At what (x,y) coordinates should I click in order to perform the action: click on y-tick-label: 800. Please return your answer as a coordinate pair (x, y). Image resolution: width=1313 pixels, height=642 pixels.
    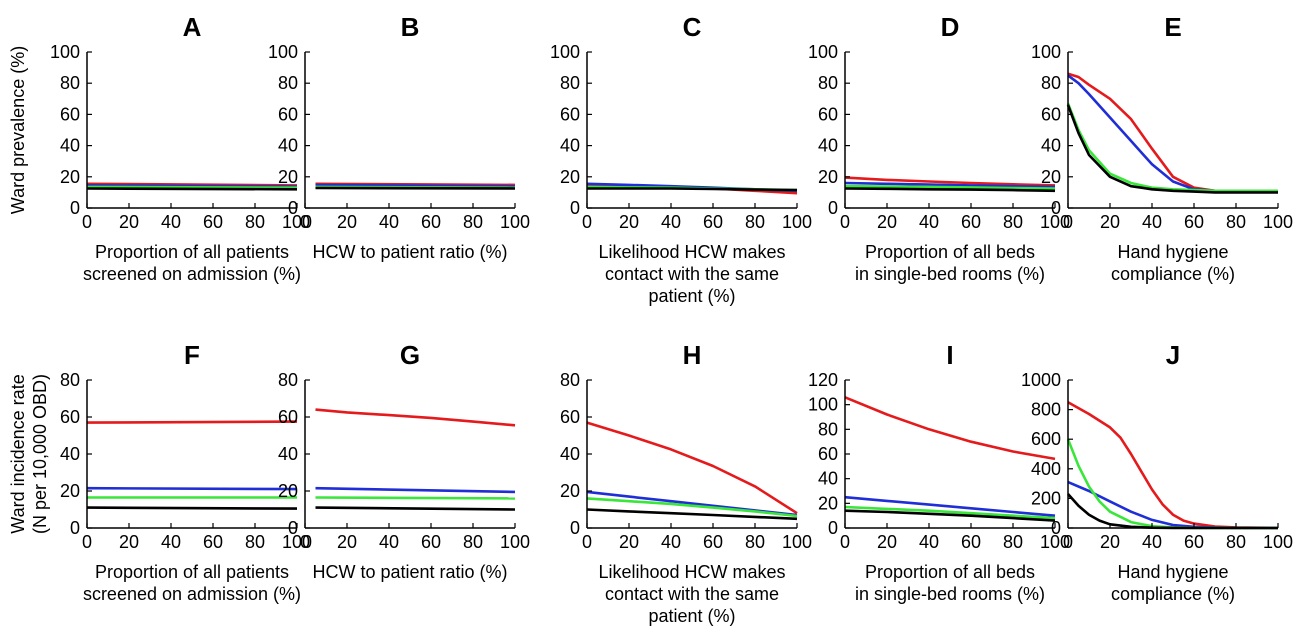
    Looking at the image, I should click on (1046, 410).